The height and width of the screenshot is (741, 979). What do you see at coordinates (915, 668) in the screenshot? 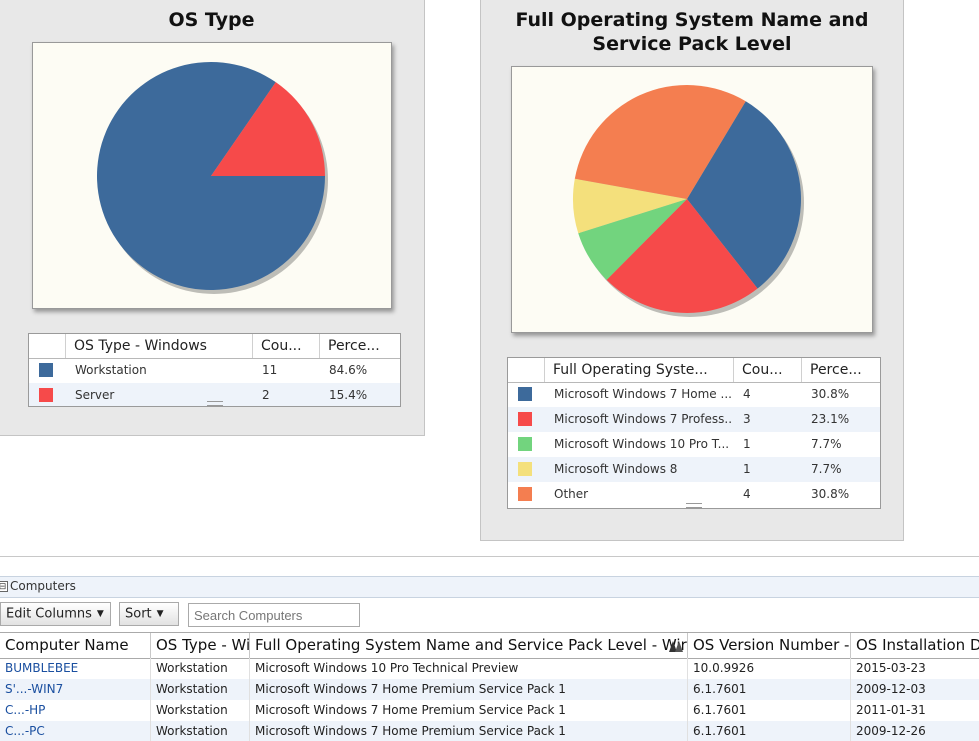
I see `cell-os-install-date: 2015-03-23` at bounding box center [915, 668].